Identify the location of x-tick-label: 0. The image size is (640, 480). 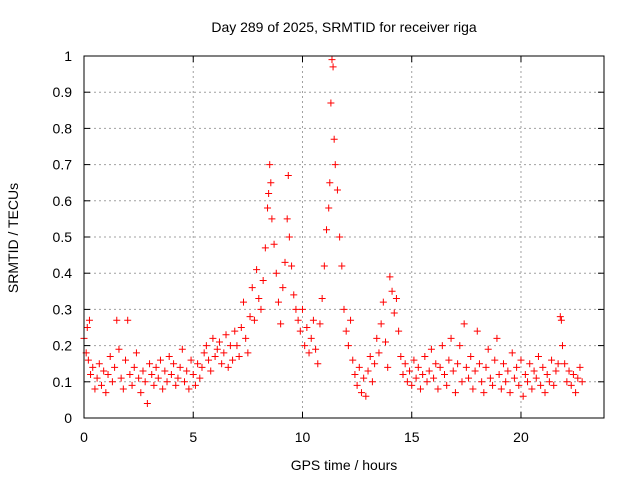
(84, 437).